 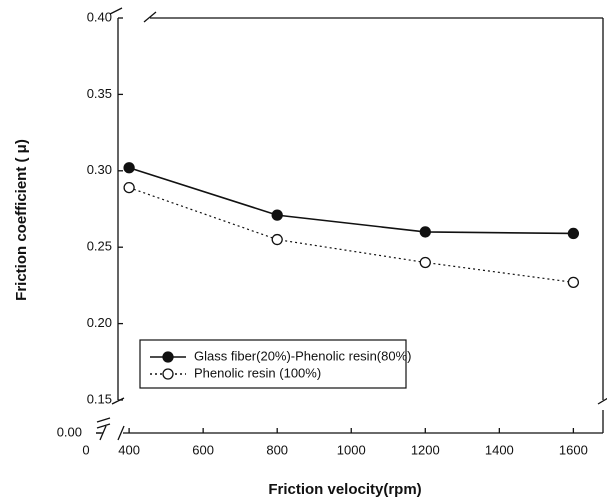 I want to click on y-axis-label: Friction coefficient ( μ), so click(x=21, y=220).